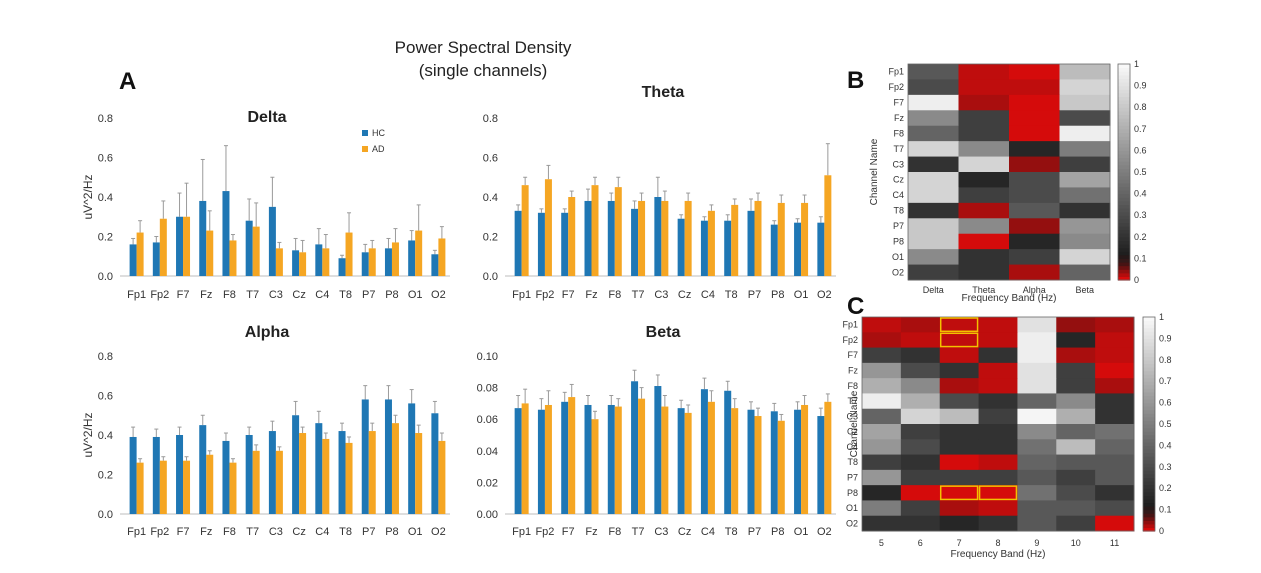 The image size is (1261, 573). I want to click on heatmap_c-ytick-label: T8, so click(852, 462).